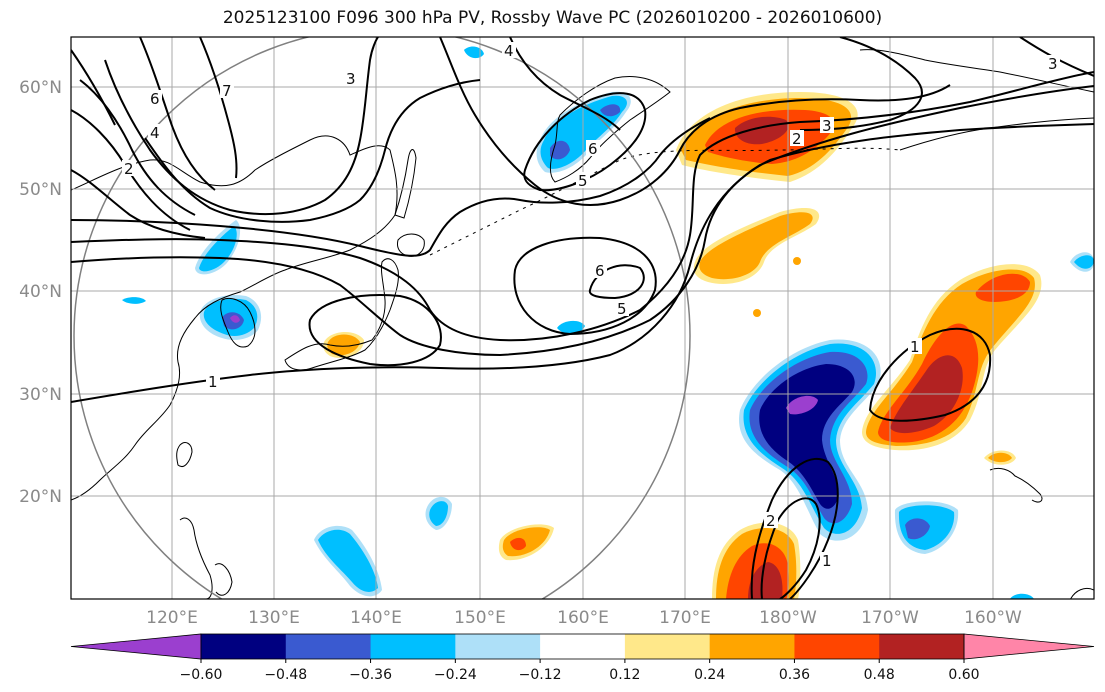 The height and width of the screenshot is (692, 1105). Describe the element at coordinates (915, 347) in the screenshot. I see `contour-label-1-east: 1` at that location.